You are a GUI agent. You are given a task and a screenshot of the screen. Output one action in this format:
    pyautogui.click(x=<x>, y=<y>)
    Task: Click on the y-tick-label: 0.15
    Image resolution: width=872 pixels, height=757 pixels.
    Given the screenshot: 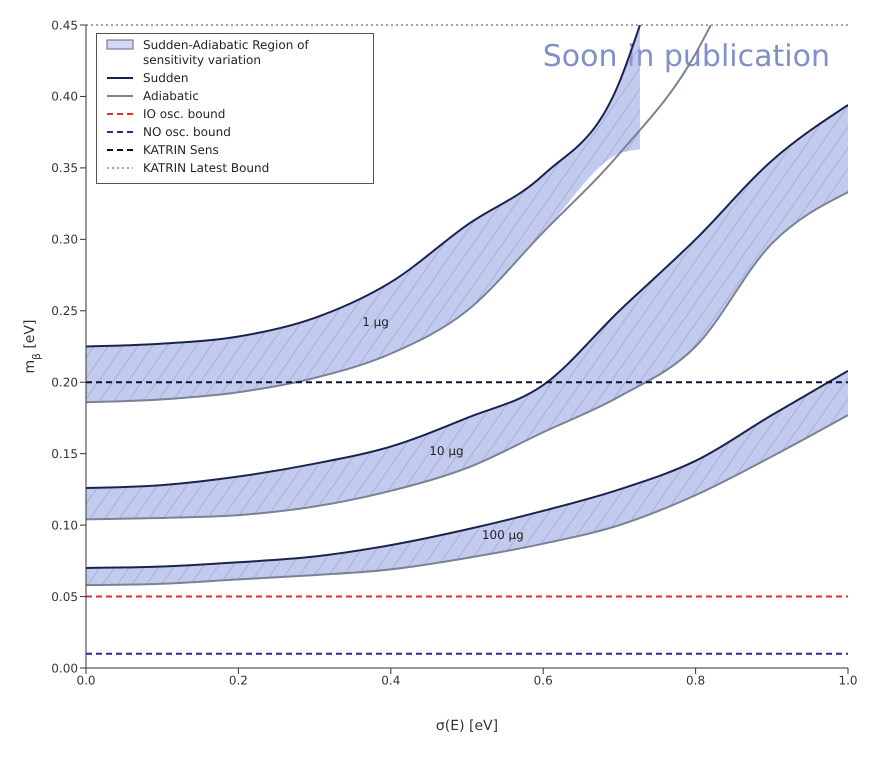 What is the action you would take?
    pyautogui.click(x=64, y=453)
    